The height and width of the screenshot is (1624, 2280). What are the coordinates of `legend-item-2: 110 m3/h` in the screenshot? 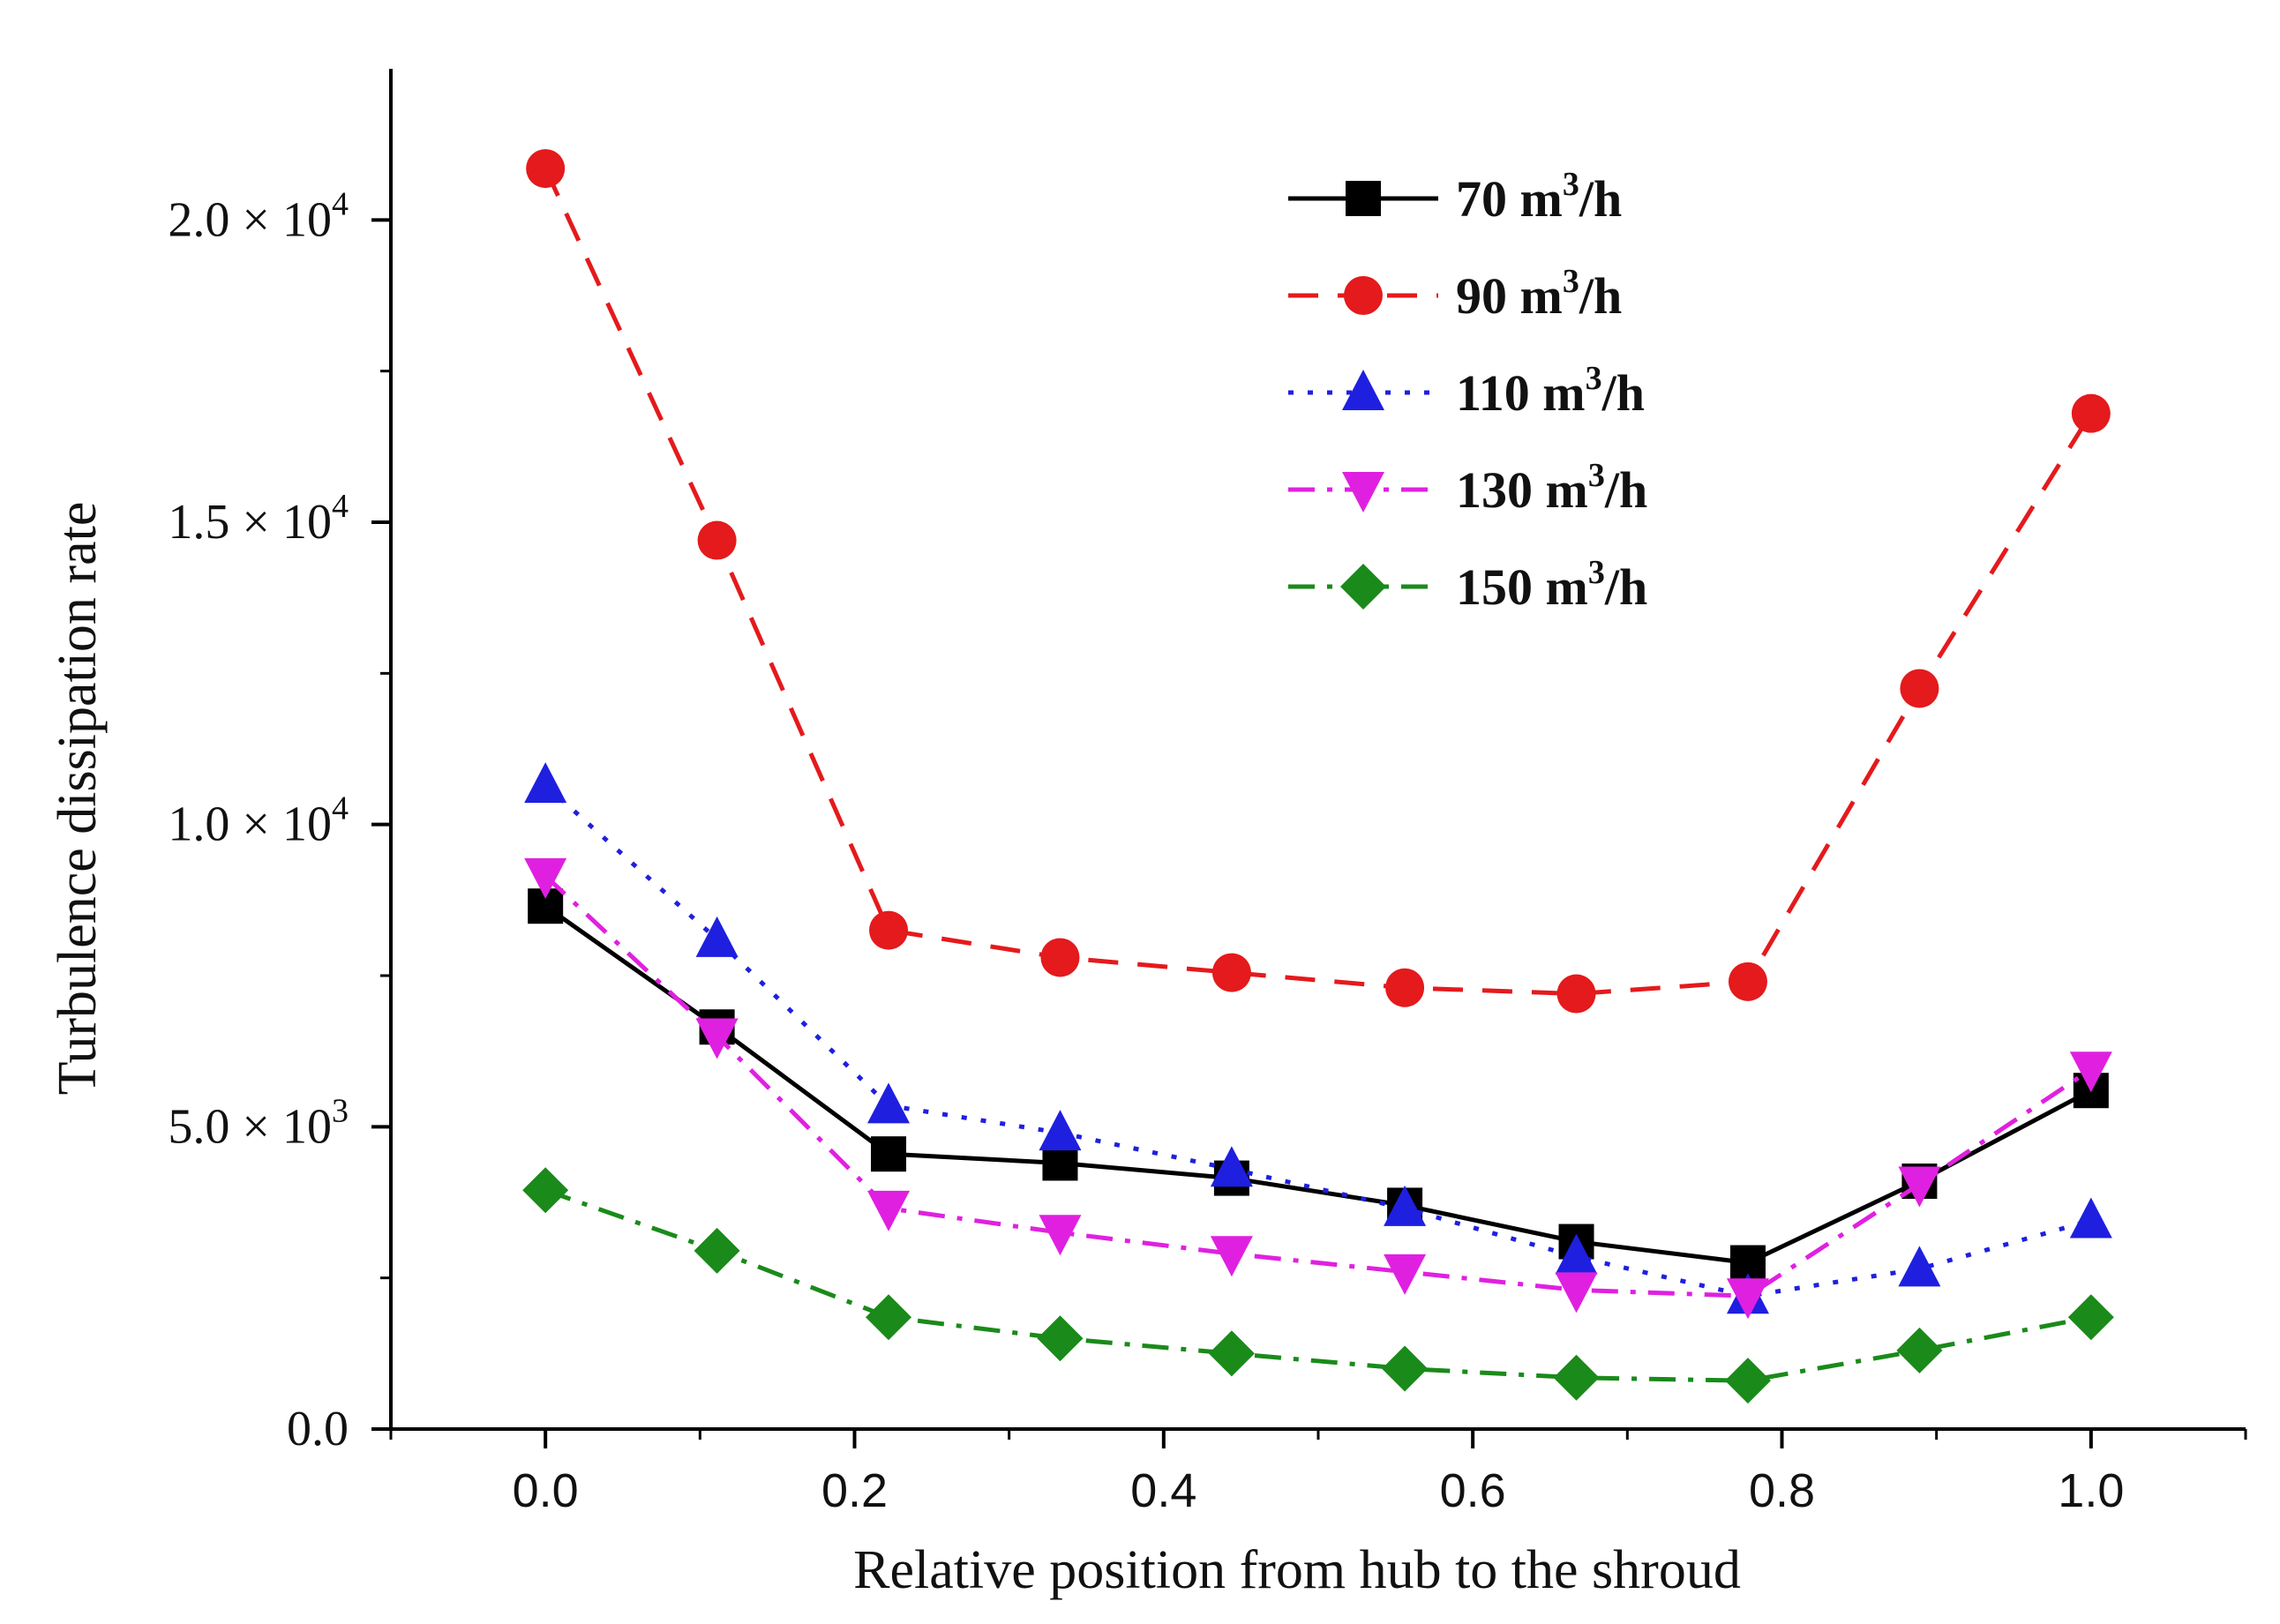 It's located at (1466, 391).